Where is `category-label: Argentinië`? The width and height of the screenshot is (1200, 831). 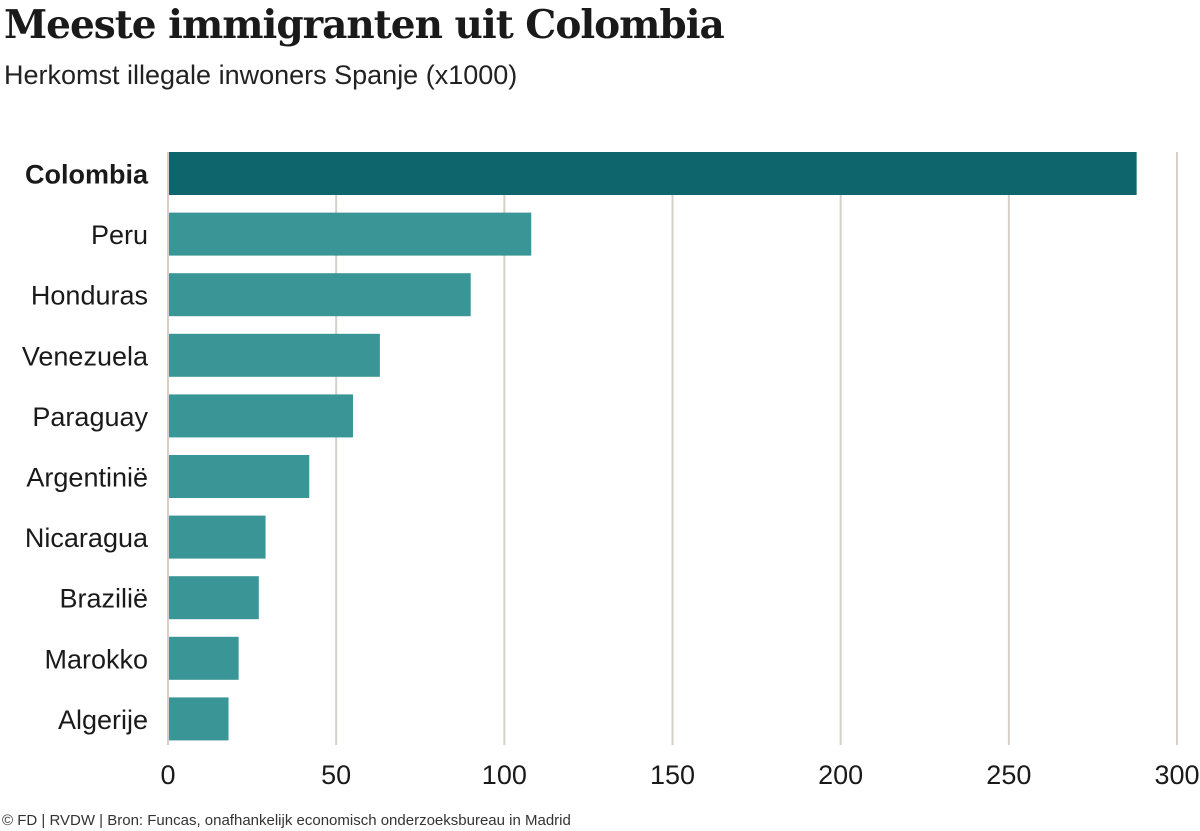
category-label: Argentinië is located at coordinates (87, 478).